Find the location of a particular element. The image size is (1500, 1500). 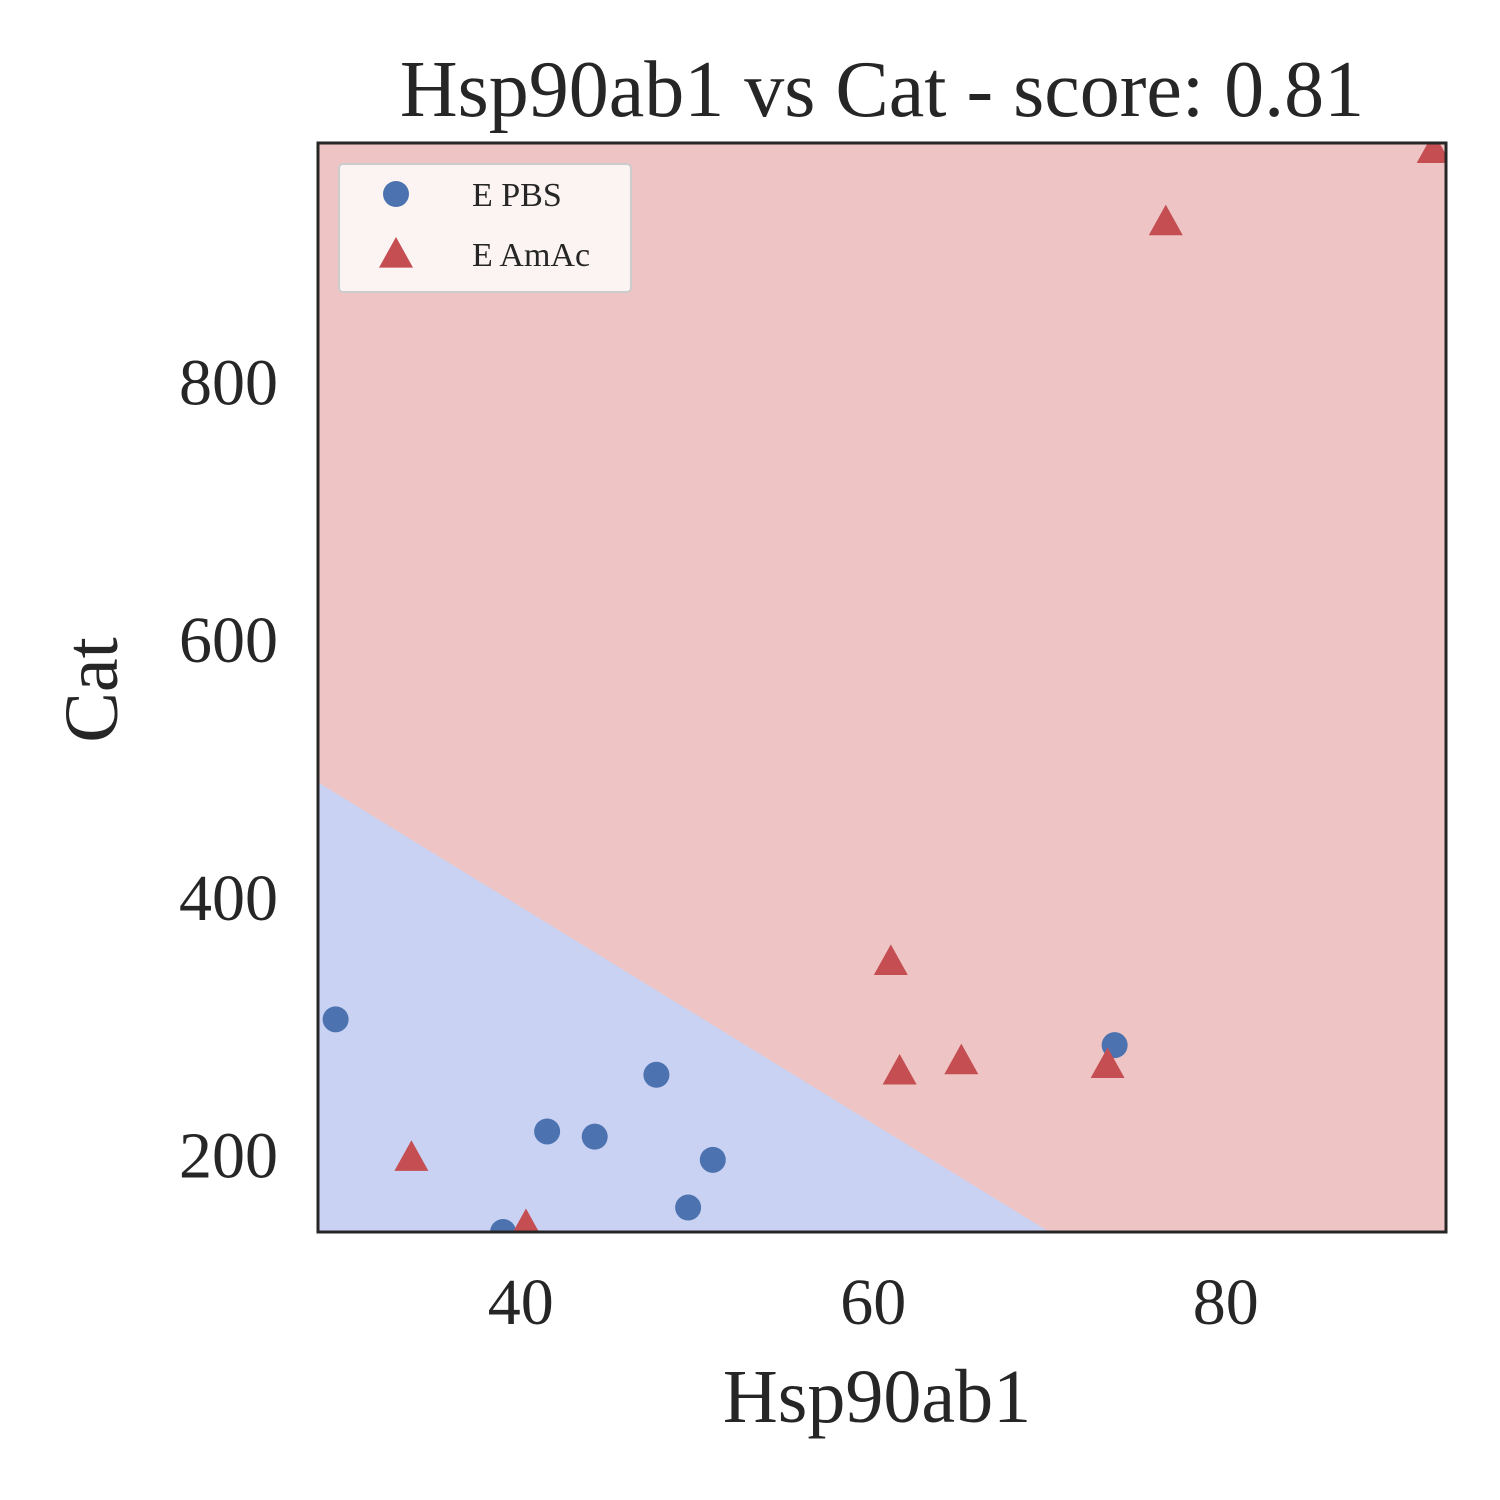

y-tick-label: 800 is located at coordinates (228, 382).